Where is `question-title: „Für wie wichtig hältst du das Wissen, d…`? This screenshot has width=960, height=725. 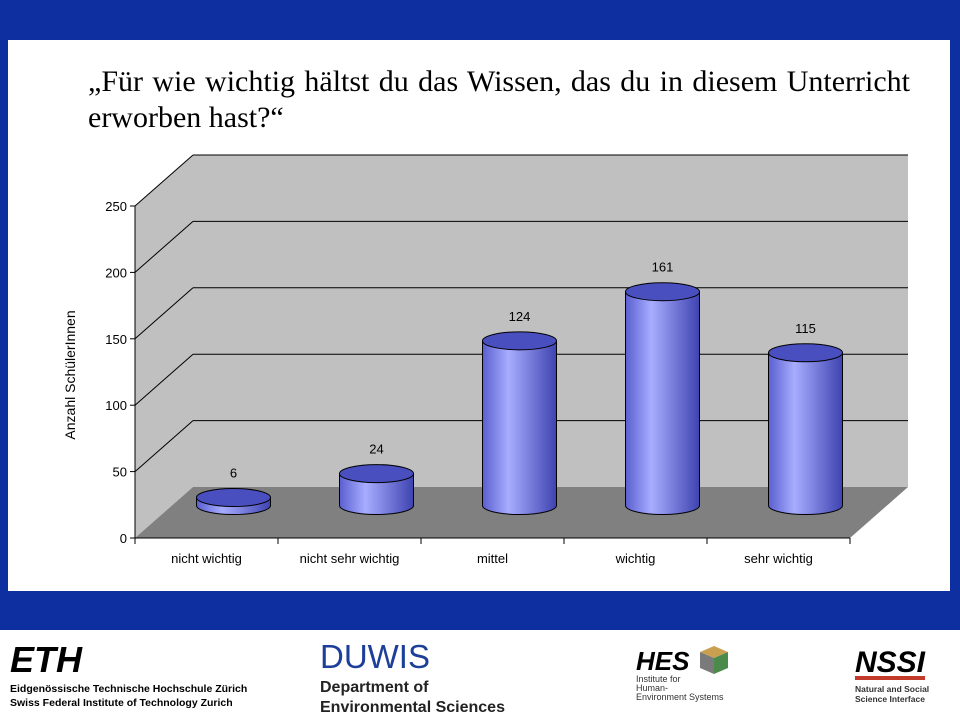 question-title: „Für wie wichtig hältst du das Wissen, d… is located at coordinates (499, 99).